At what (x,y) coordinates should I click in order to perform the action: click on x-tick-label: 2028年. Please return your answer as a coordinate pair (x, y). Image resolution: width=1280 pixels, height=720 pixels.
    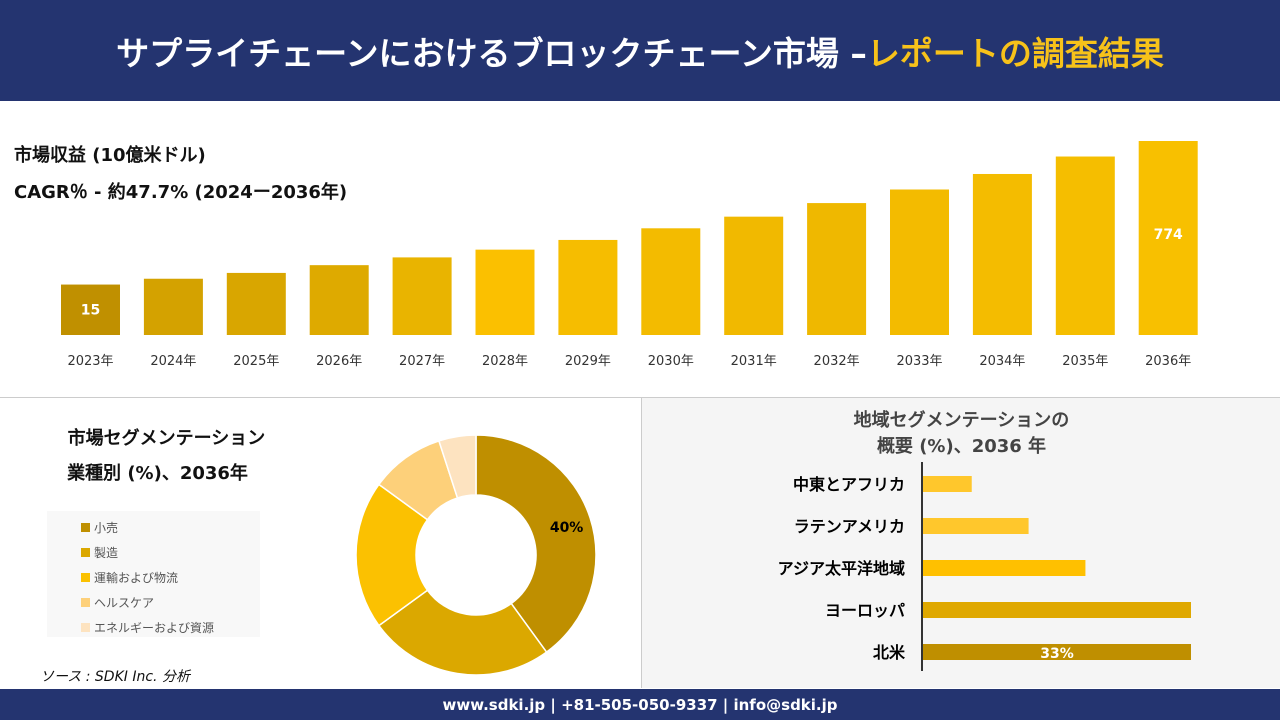
    Looking at the image, I should click on (505, 361).